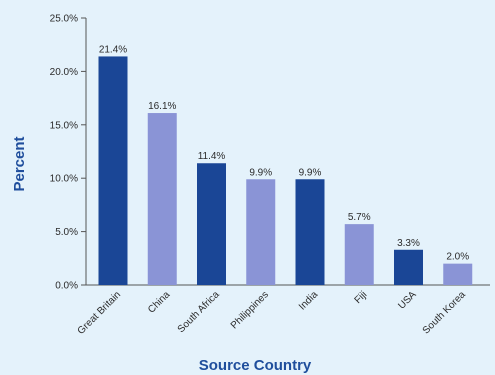  I want to click on y-tick-label: 15.0%, so click(64, 125).